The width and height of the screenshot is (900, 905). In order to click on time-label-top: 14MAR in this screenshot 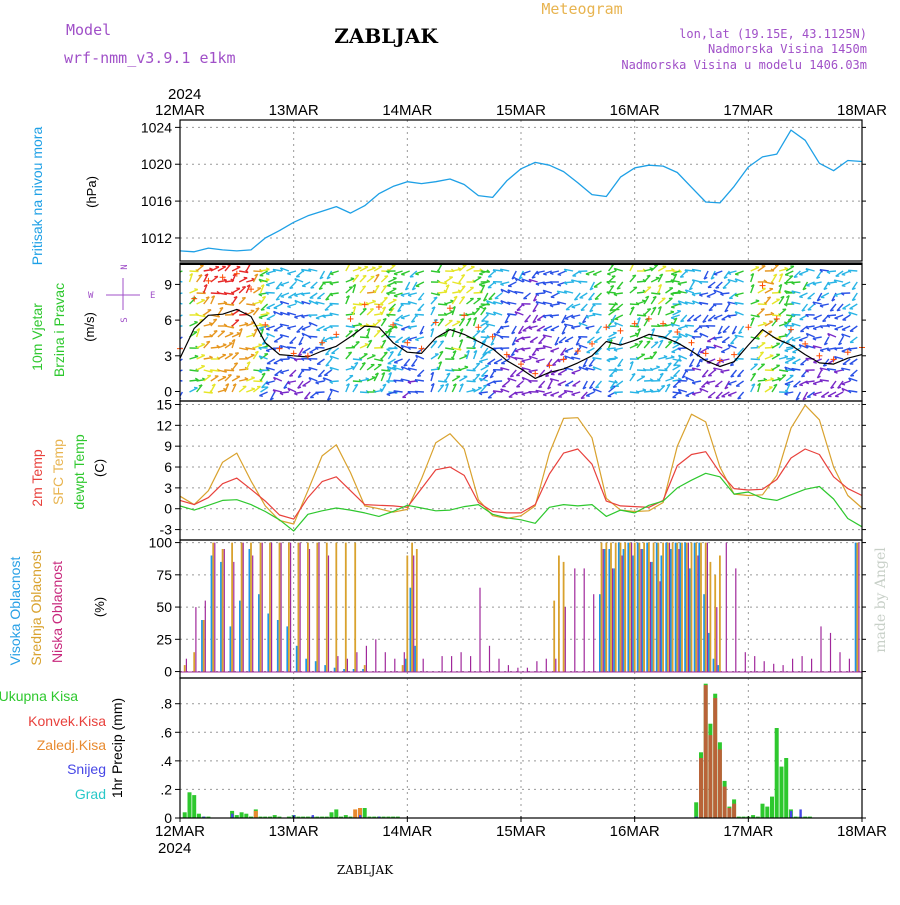, I will do `click(407, 110)`.